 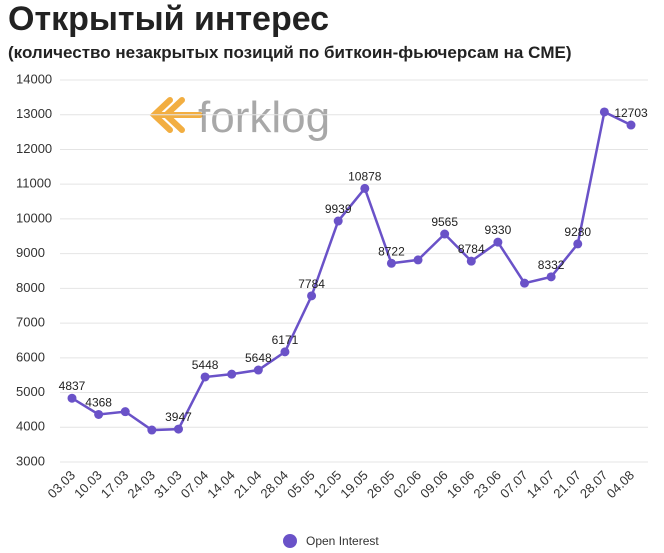 I want to click on y-tick-label: 12000, so click(x=34, y=148).